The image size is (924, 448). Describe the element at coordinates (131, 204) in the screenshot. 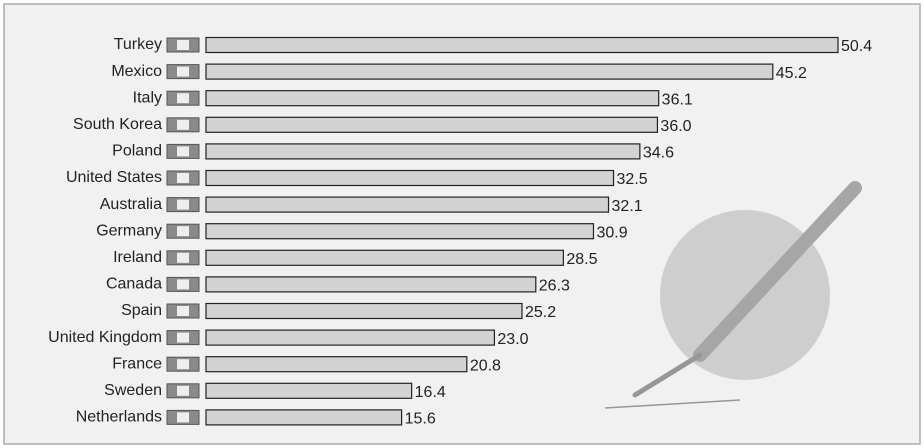

I see `category-label: Australia` at that location.